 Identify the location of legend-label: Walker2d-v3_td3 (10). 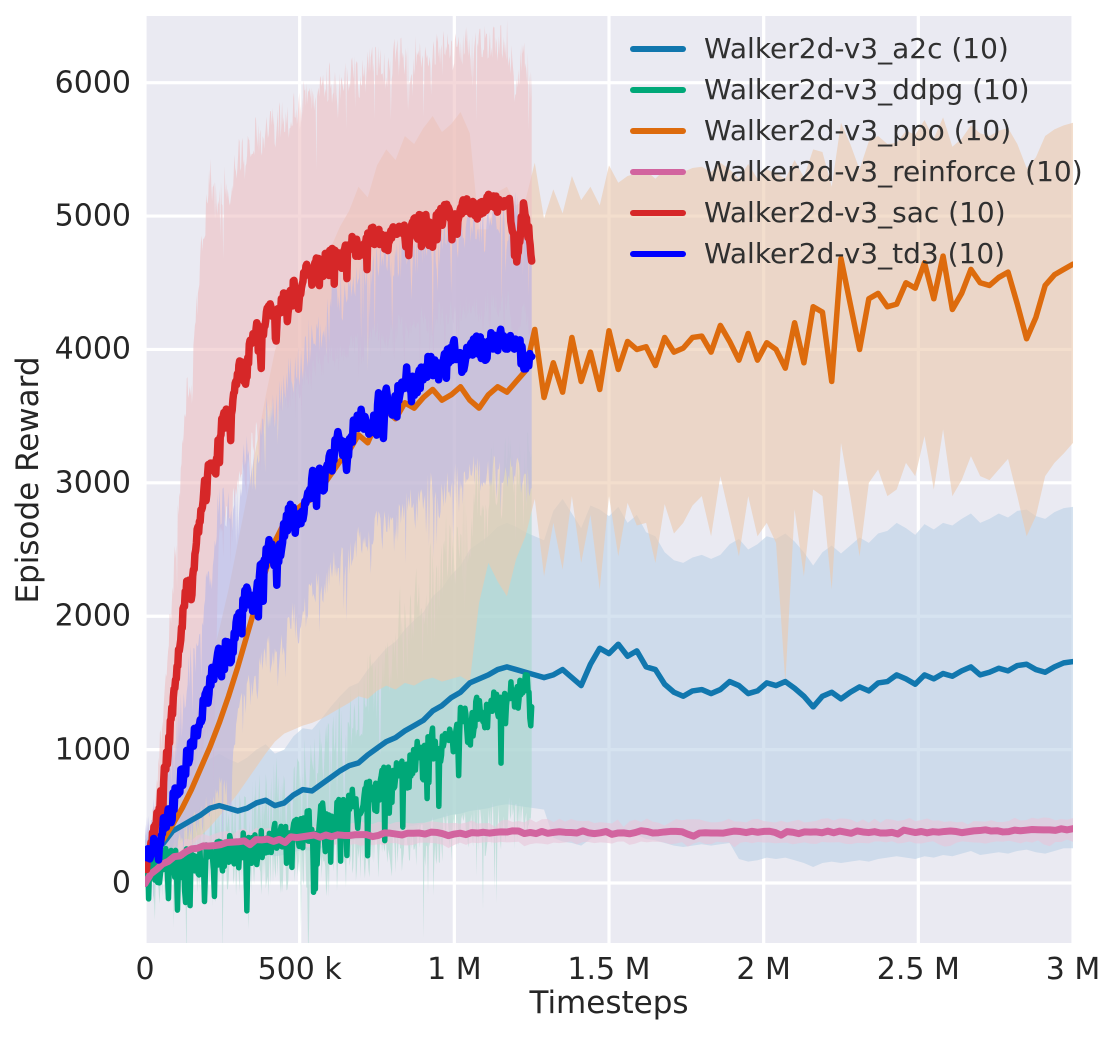
(855, 253).